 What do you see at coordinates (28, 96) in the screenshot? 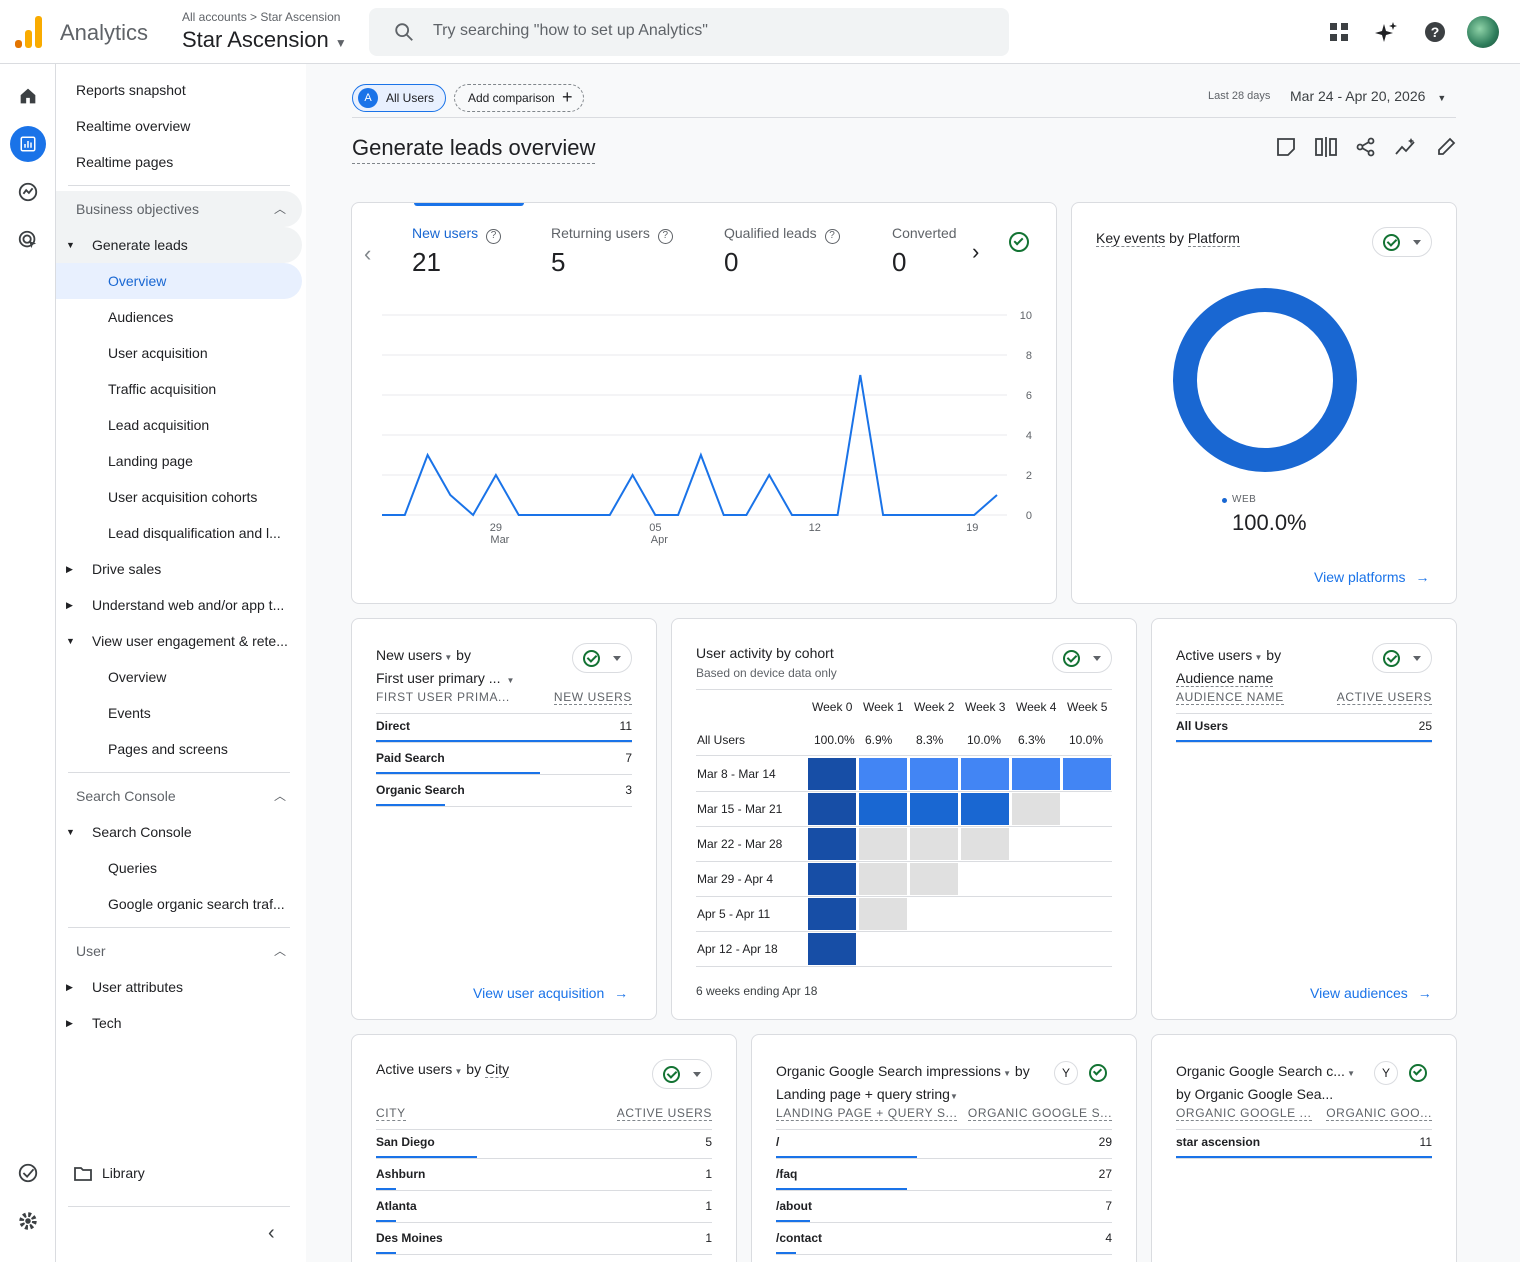
I see `home-icon` at bounding box center [28, 96].